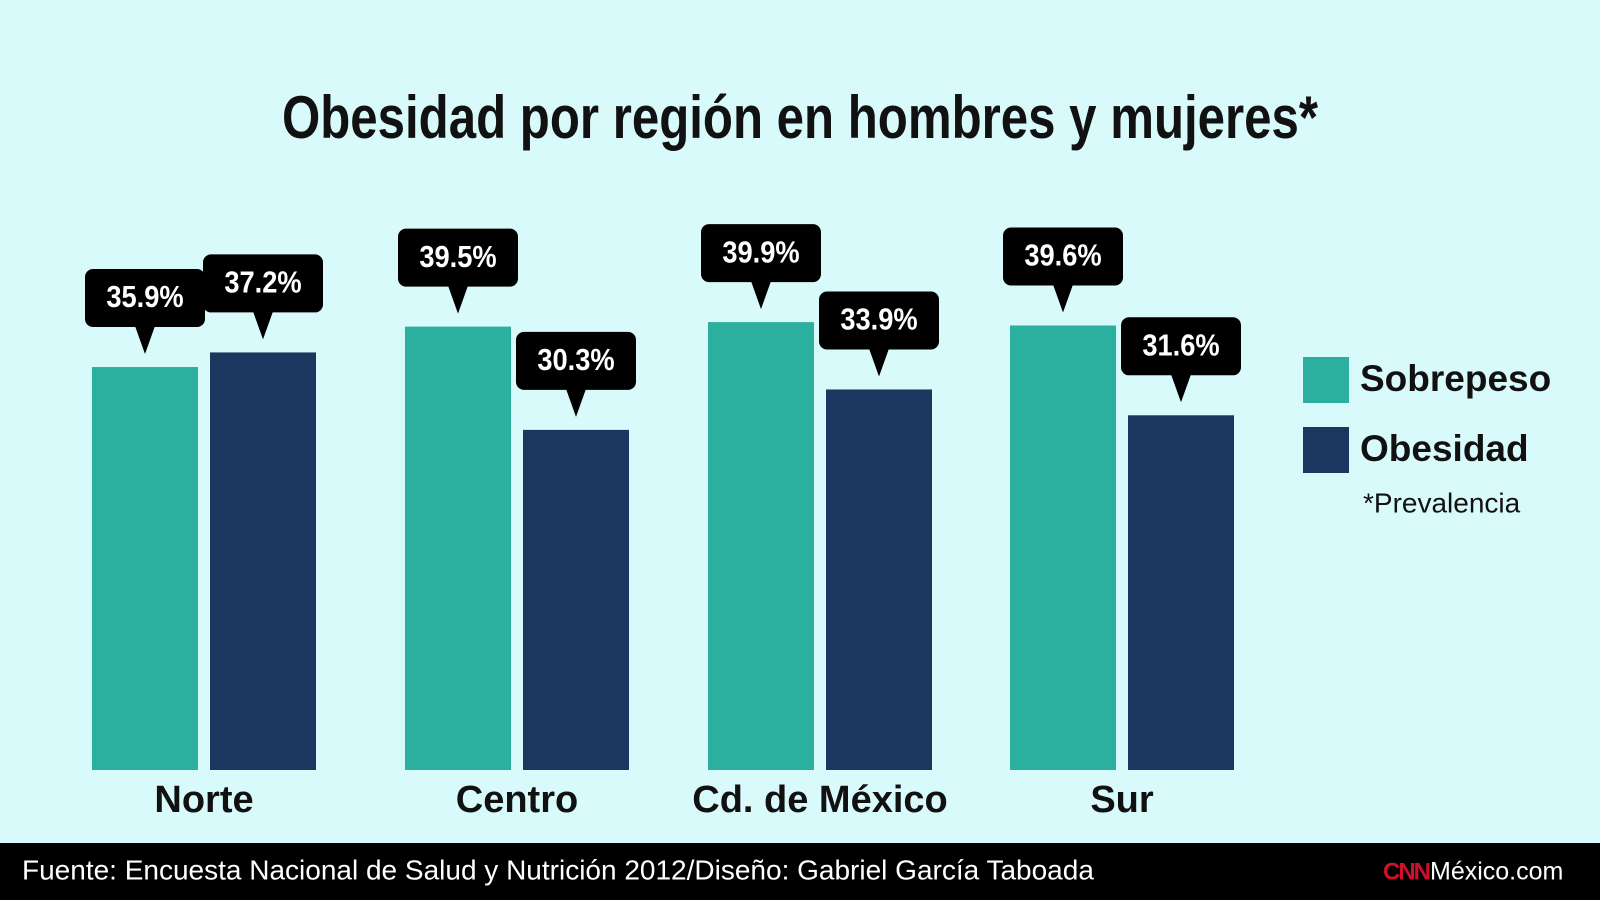 The height and width of the screenshot is (900, 1600). I want to click on value-label: 39.9%, so click(760, 253).